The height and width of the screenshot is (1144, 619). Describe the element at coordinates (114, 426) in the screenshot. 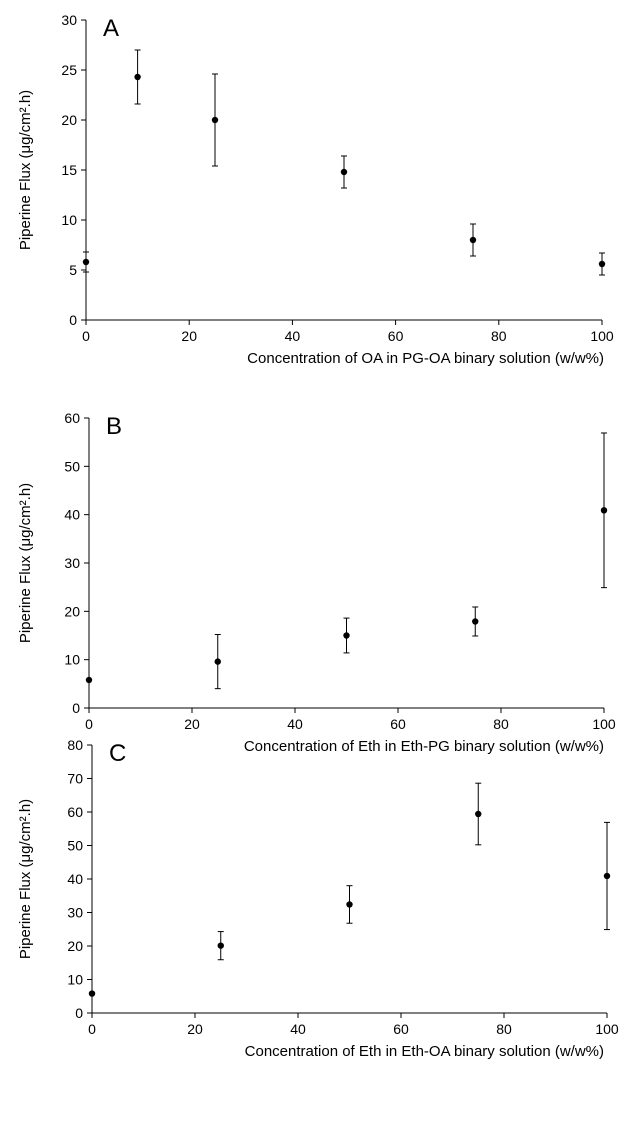

I see `panel-label: B` at that location.